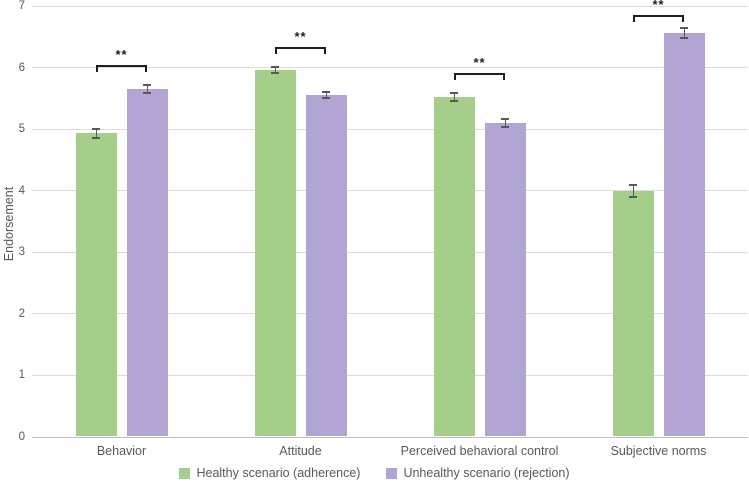 Image resolution: width=749 pixels, height=490 pixels. I want to click on bar-unhealthy-subjective-norms, so click(684, 234).